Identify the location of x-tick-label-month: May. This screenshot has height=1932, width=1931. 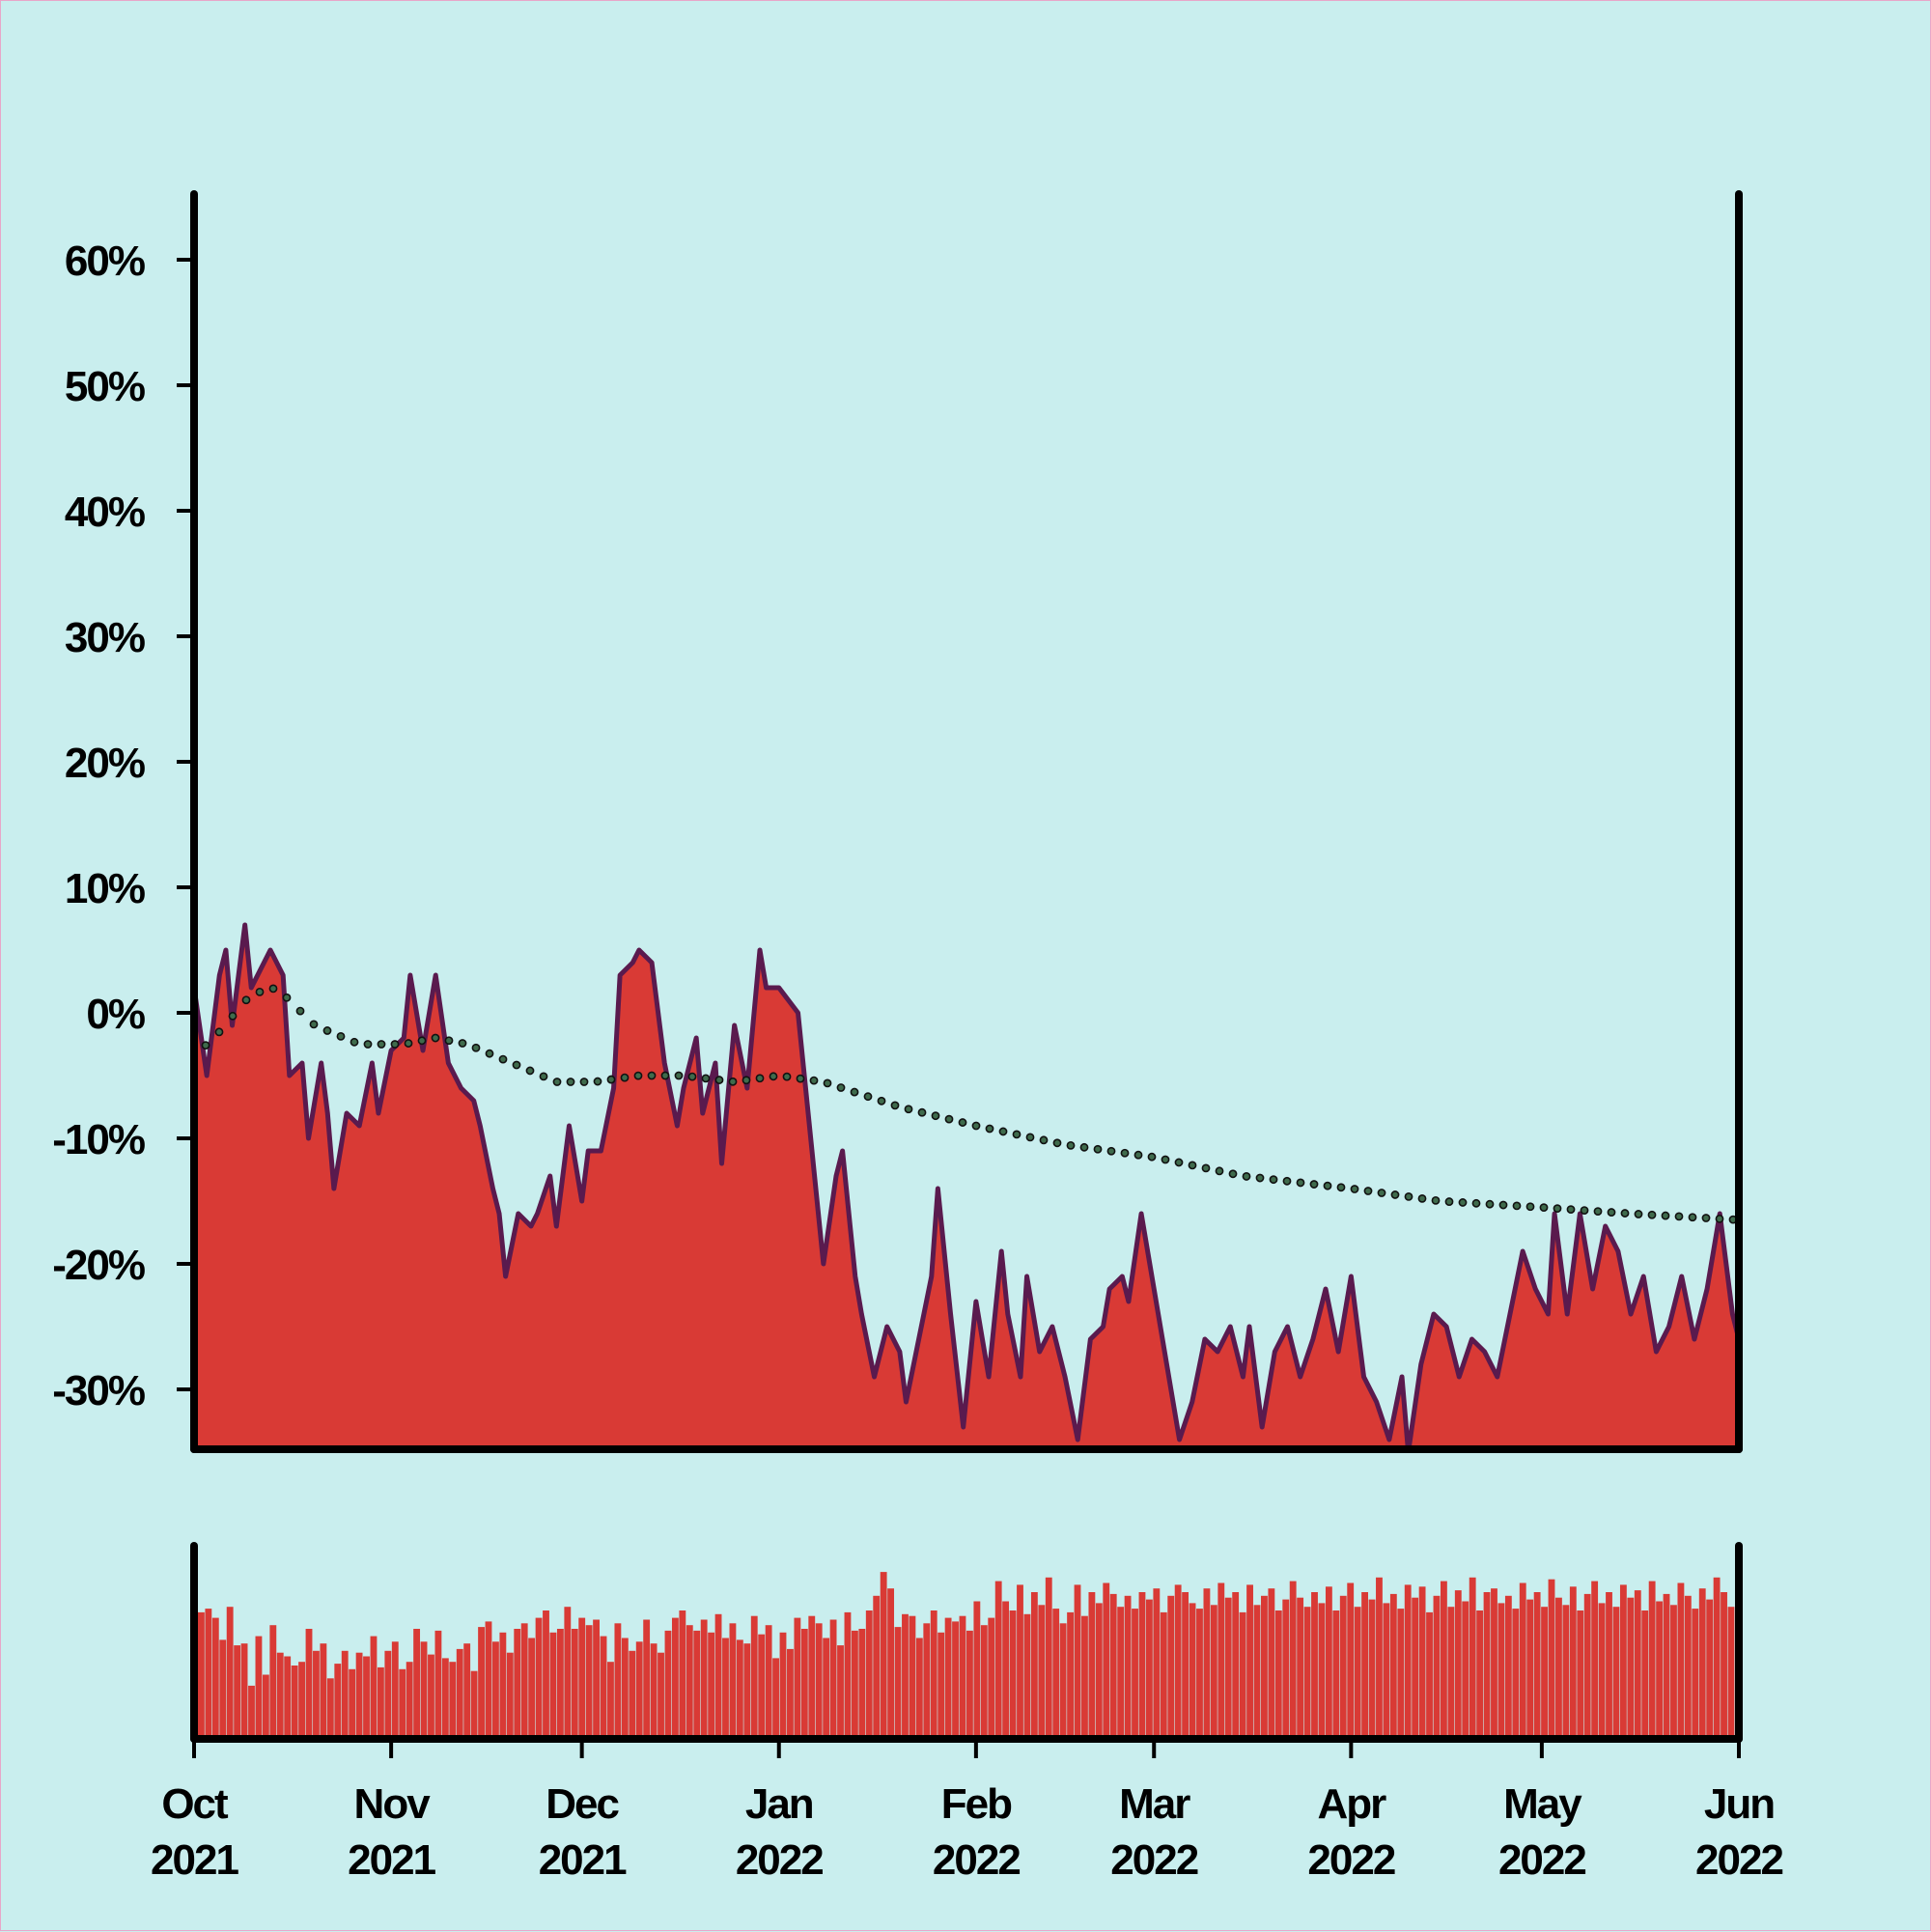
(1542, 1804).